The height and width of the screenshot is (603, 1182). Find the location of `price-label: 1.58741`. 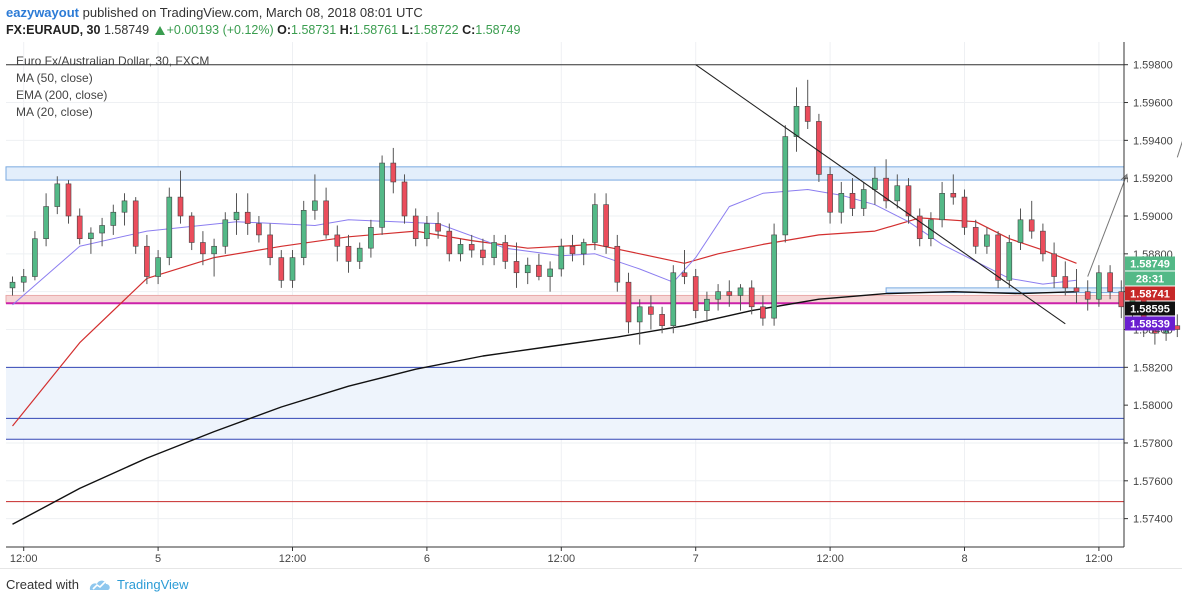

price-label: 1.58741 is located at coordinates (1150, 293).